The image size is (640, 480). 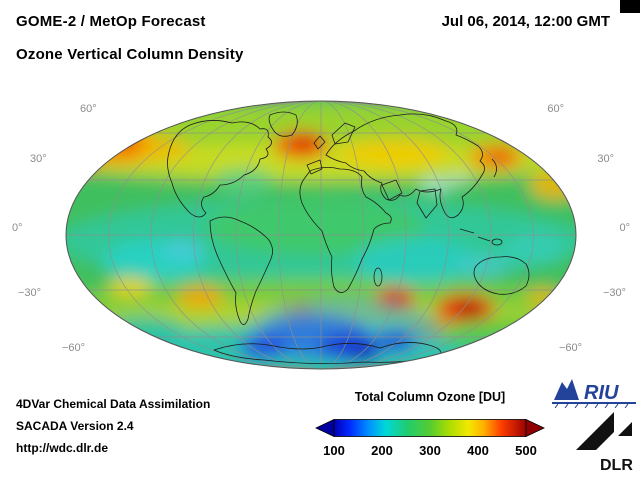 I want to click on page-title-line1: GOME-2 / MetOp Forecast, so click(x=111, y=21).